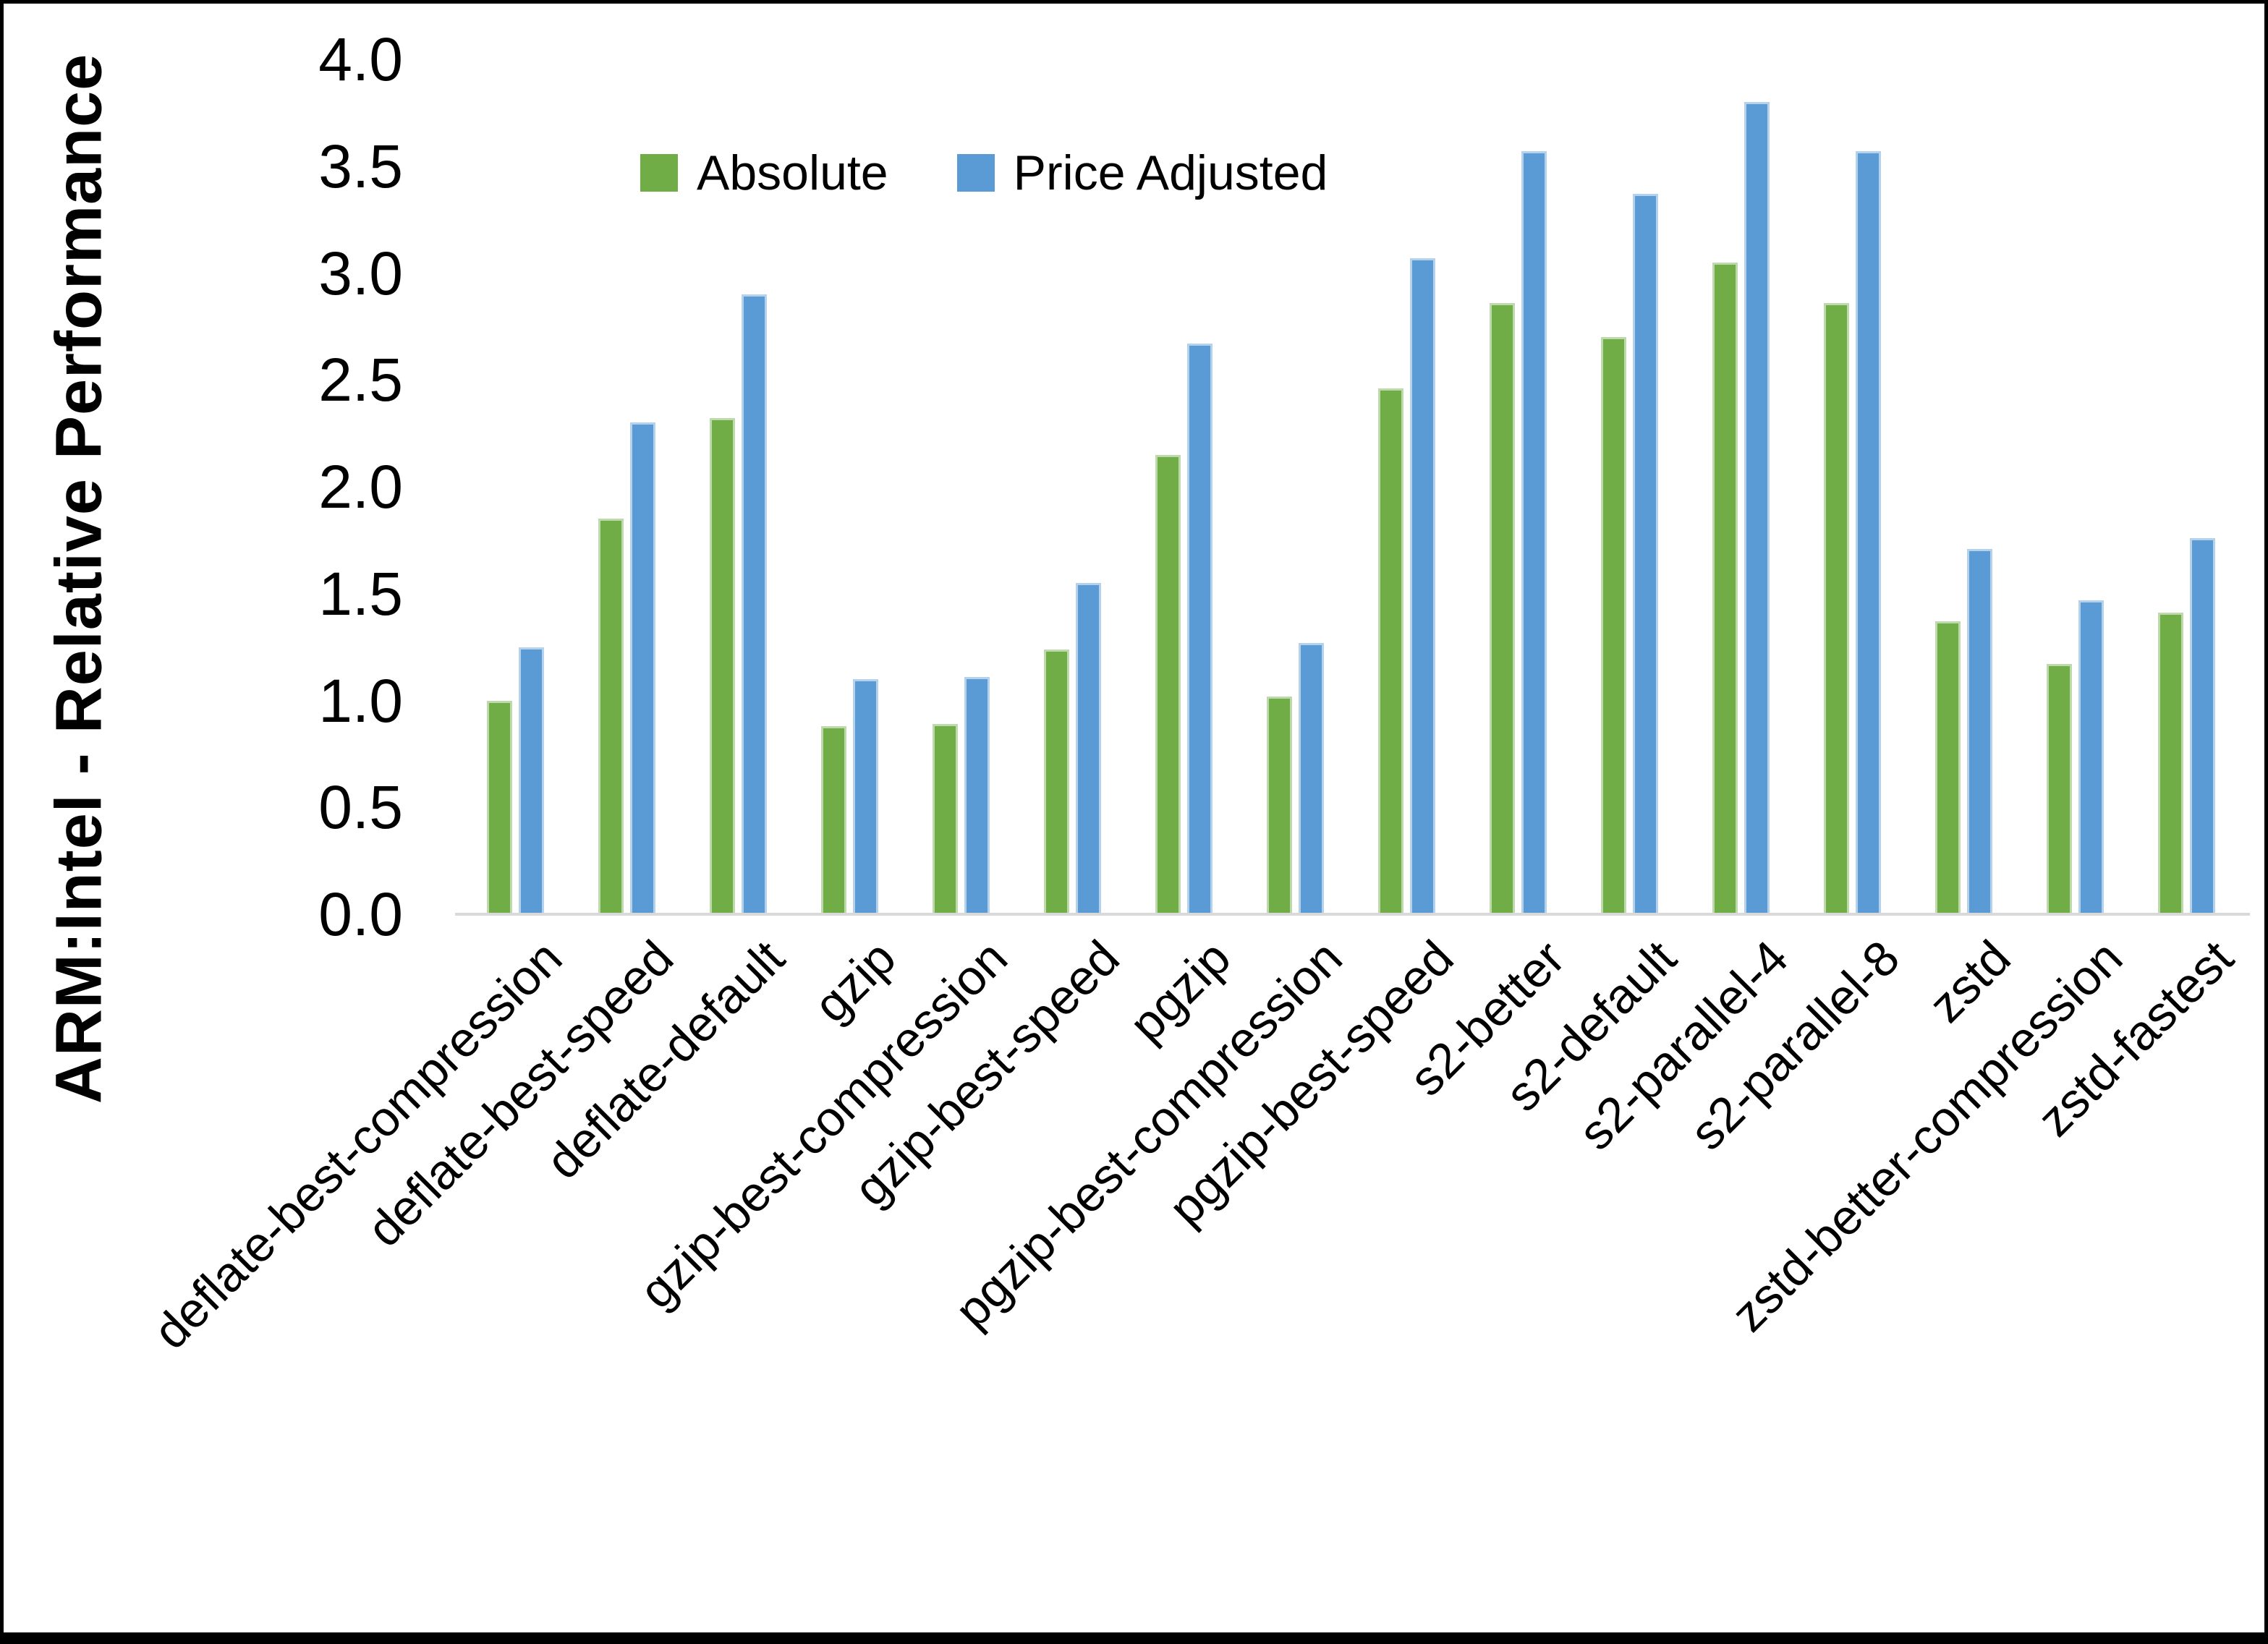 This screenshot has height=1644, width=2268. What do you see at coordinates (360, 593) in the screenshot?
I see `y-tick-label: 1.5` at bounding box center [360, 593].